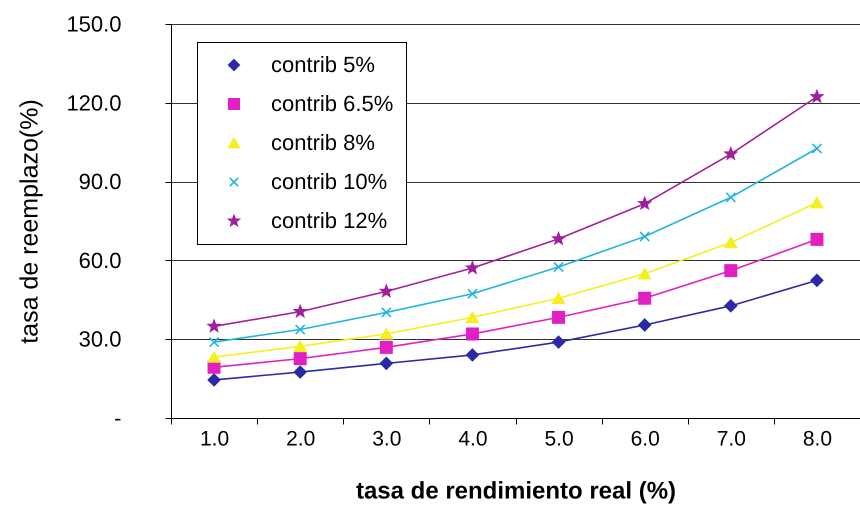 Image resolution: width=860 pixels, height=519 pixels. I want to click on y-tick-label: 60.0, so click(100, 260).